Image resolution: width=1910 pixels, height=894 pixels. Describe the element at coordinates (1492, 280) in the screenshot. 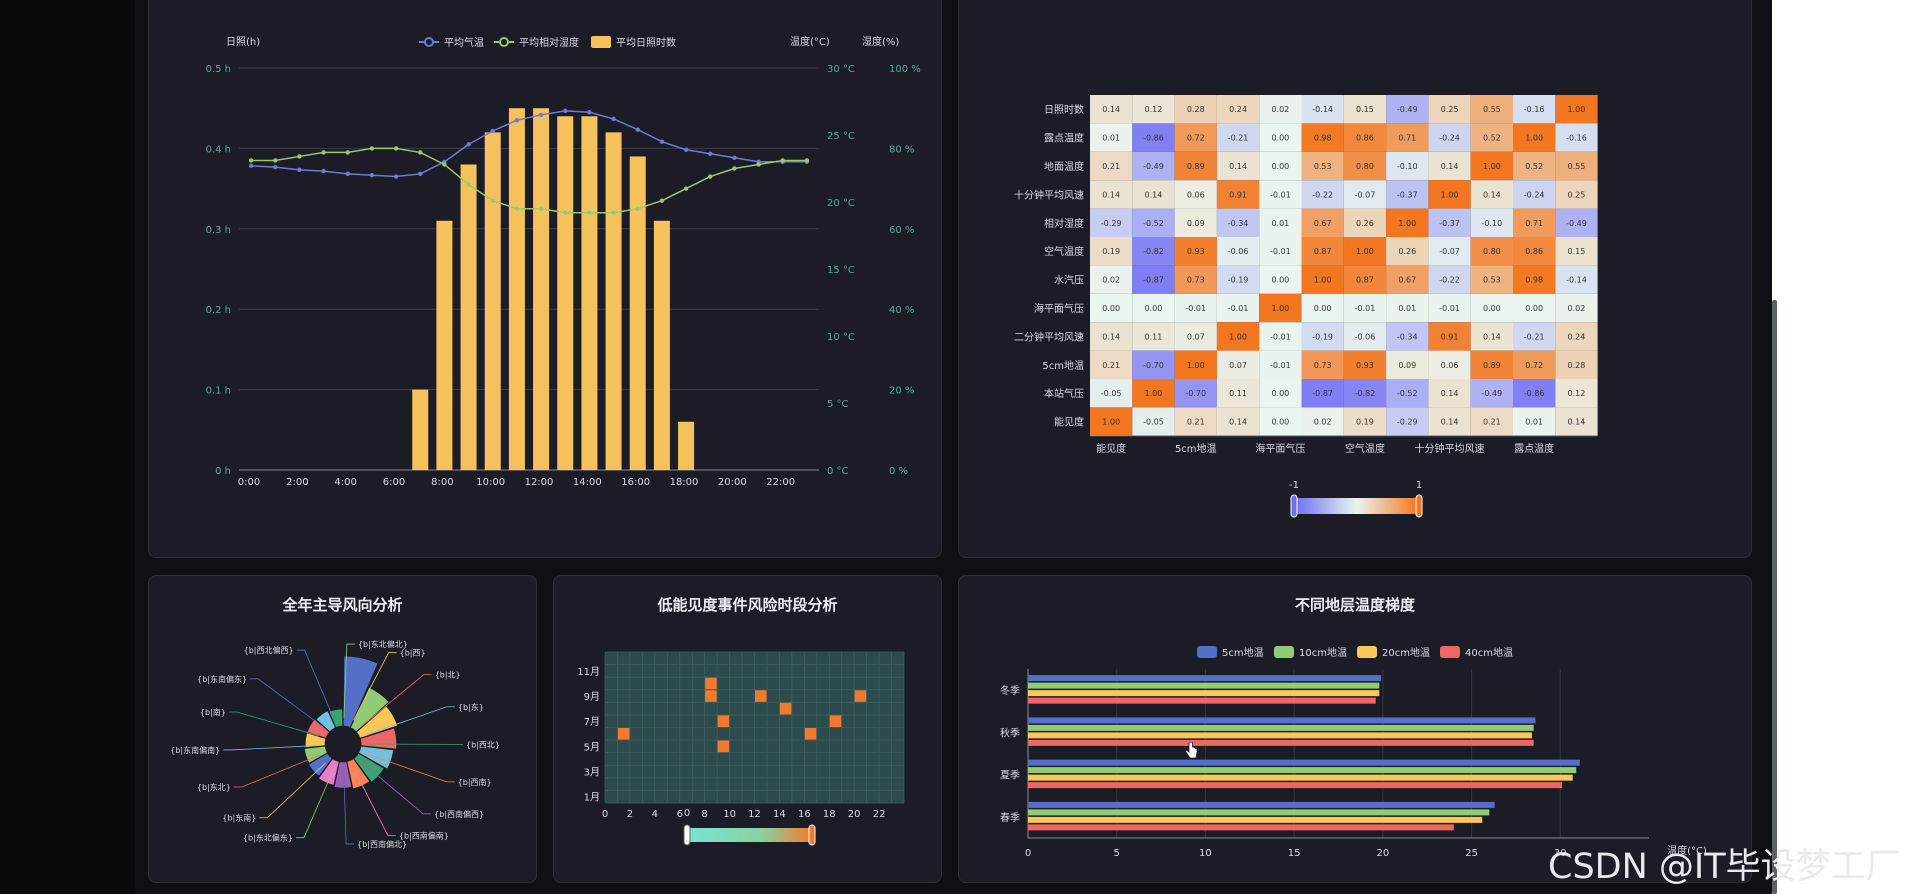

I see `heatmap-cell-label: 0.53` at that location.